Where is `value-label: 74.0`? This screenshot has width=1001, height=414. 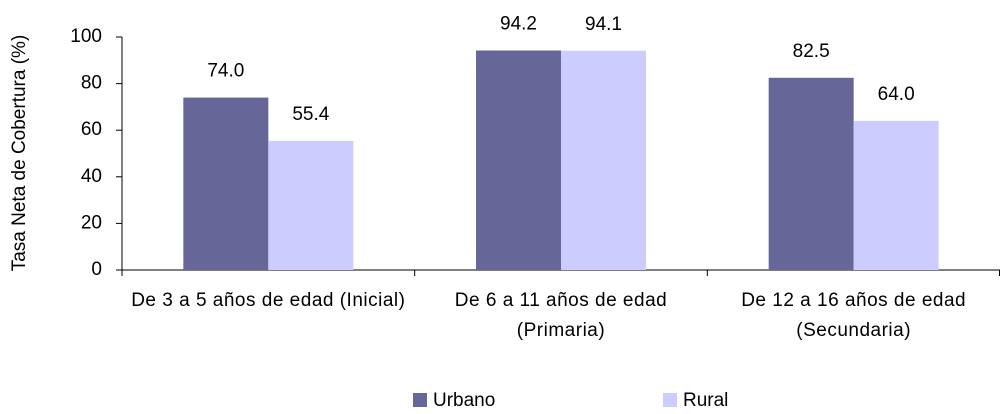 value-label: 74.0 is located at coordinates (225, 71).